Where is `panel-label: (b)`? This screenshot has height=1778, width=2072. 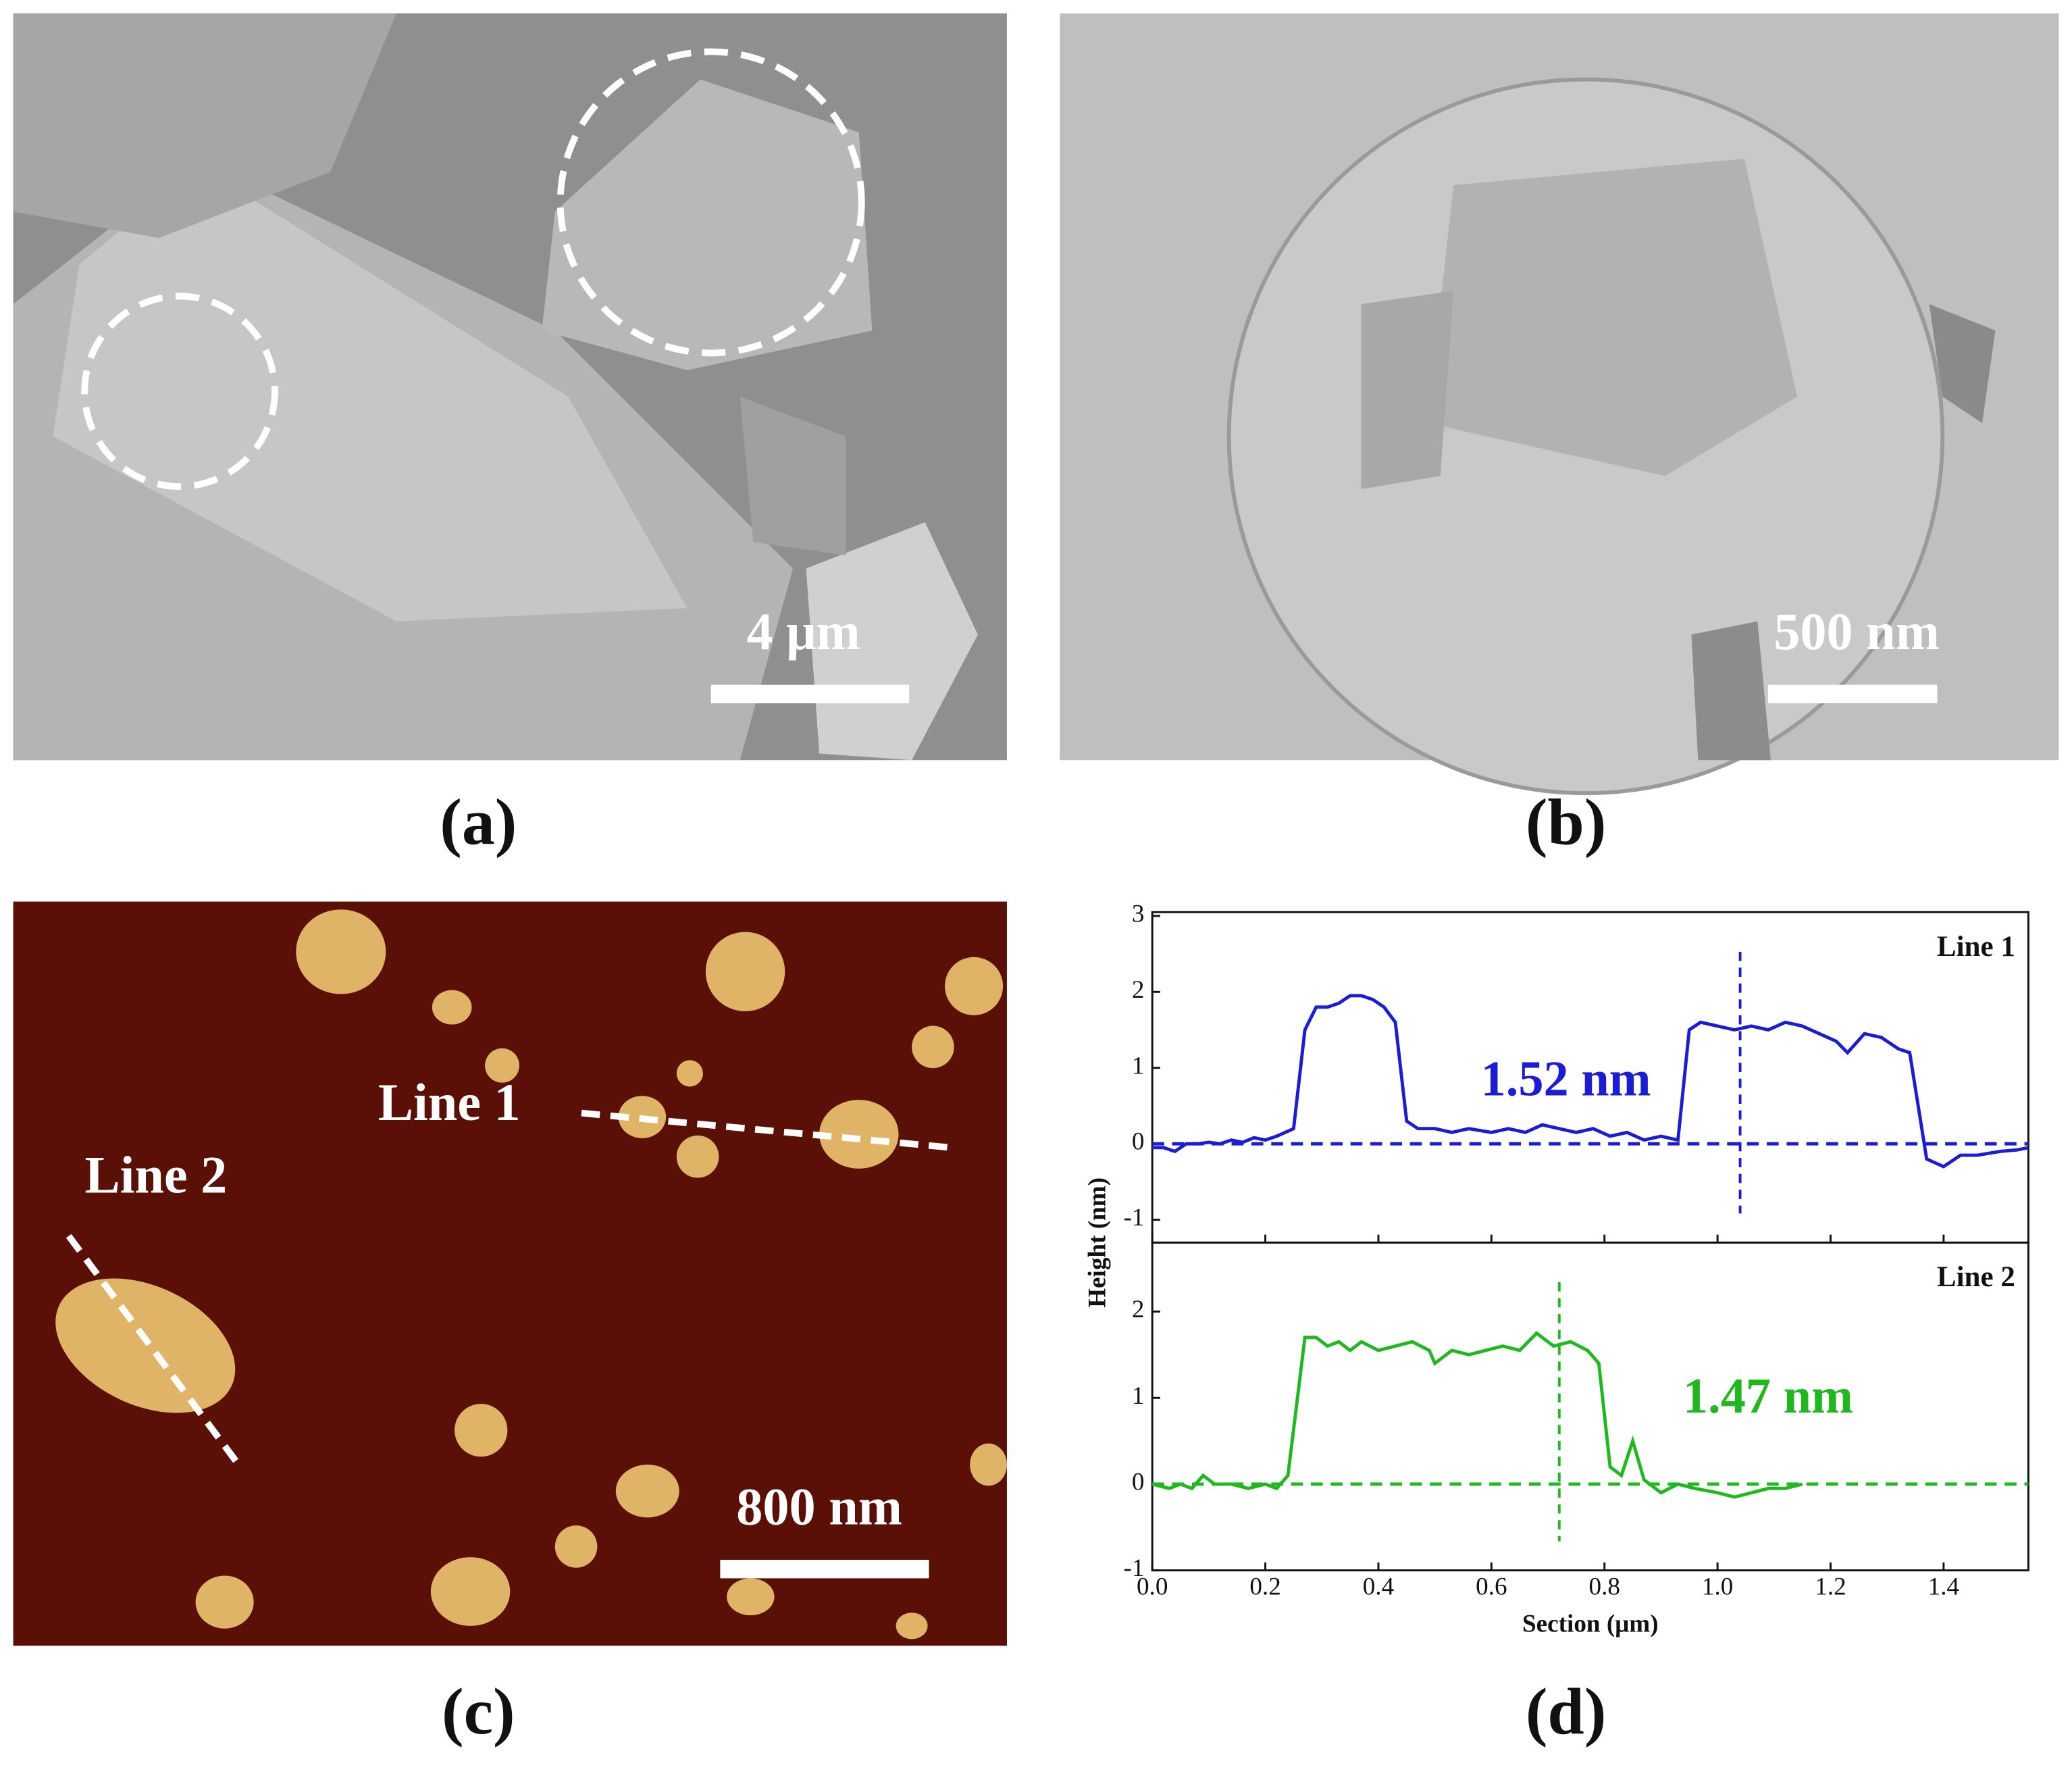
panel-label: (b) is located at coordinates (1566, 822).